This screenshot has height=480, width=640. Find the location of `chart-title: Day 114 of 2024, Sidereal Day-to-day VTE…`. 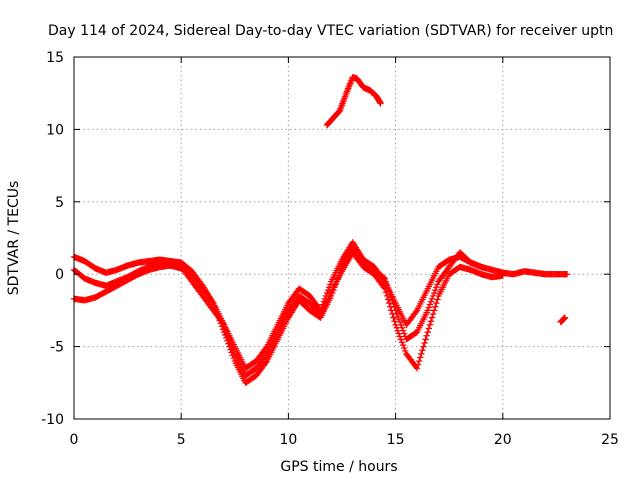

chart-title: Day 114 of 2024, Sidereal Day-to-day VTE… is located at coordinates (330, 31).